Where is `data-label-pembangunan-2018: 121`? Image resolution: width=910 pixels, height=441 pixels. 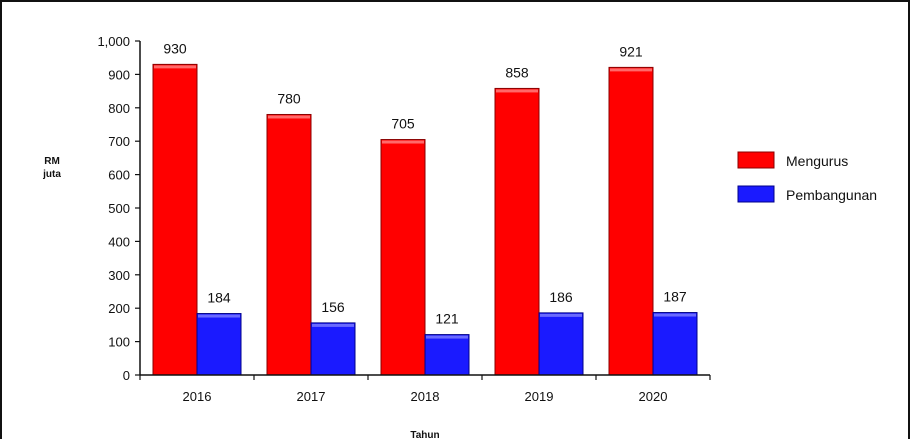
data-label-pembangunan-2018: 121 is located at coordinates (447, 319).